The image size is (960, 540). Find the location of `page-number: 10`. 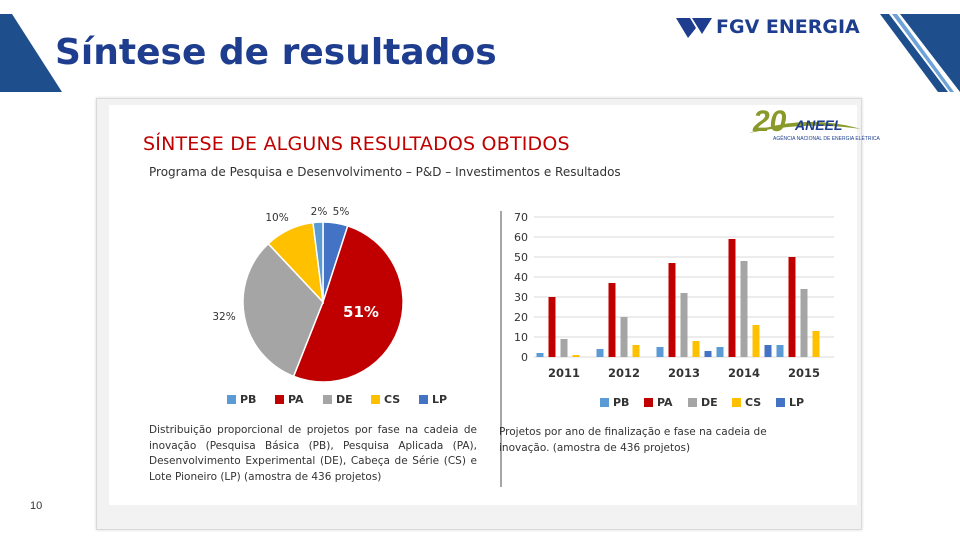

page-number: 10 is located at coordinates (36, 506).